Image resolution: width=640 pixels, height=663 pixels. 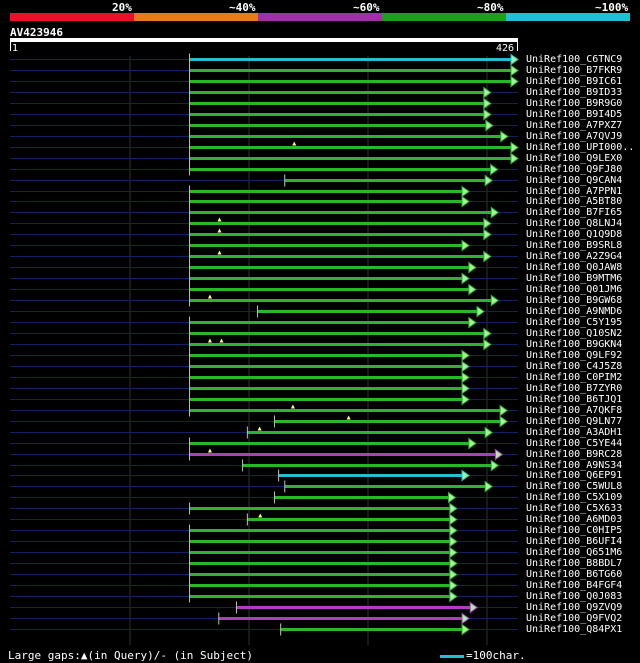 I want to click on hit-label: UniRef100_B6UFI4, so click(x=574, y=541).